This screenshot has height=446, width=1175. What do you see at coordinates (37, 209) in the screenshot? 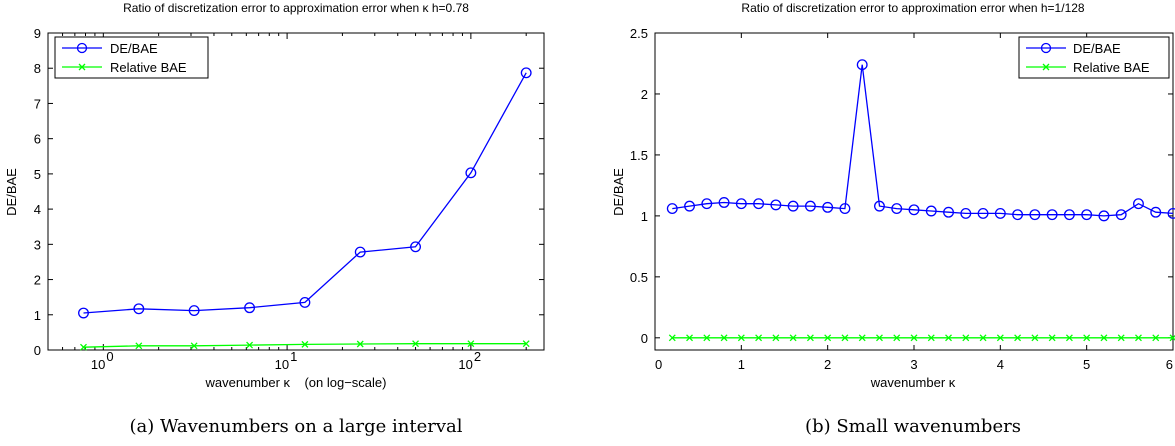
I see `chart-a-y-tick-label: 4` at bounding box center [37, 209].